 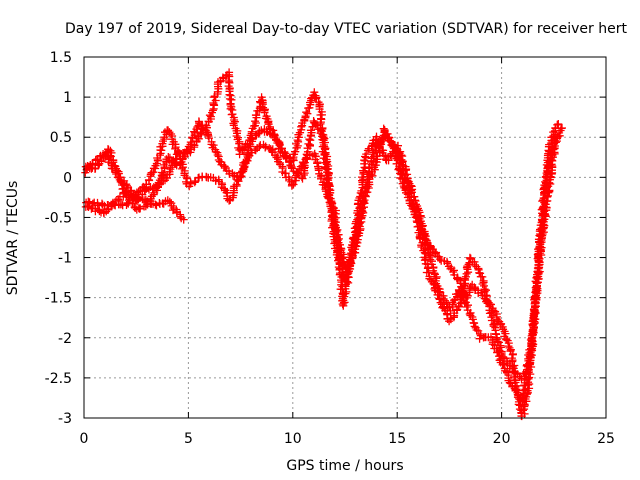 What do you see at coordinates (58, 218) in the screenshot?
I see `y-tick-label: -0.5` at bounding box center [58, 218].